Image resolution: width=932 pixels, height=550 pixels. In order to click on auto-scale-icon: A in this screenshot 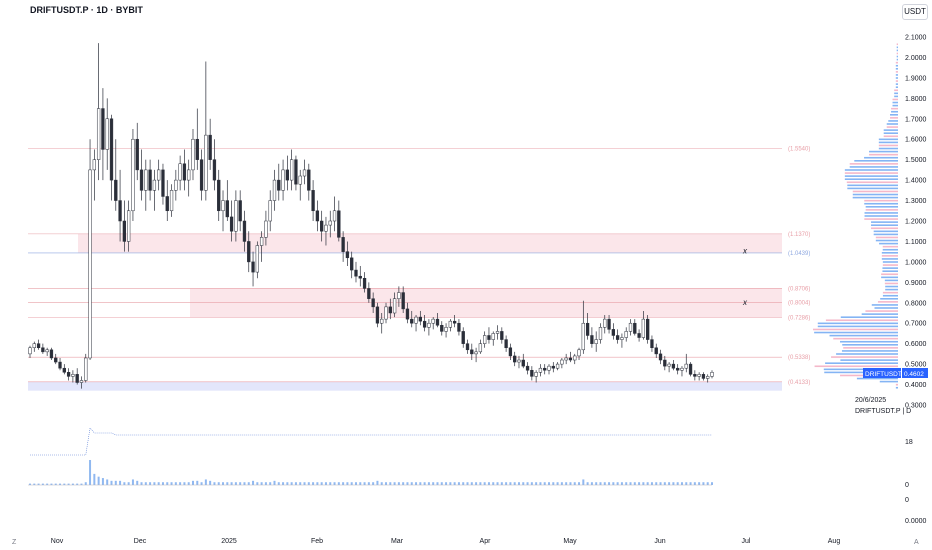, I will do `click(916, 542)`.